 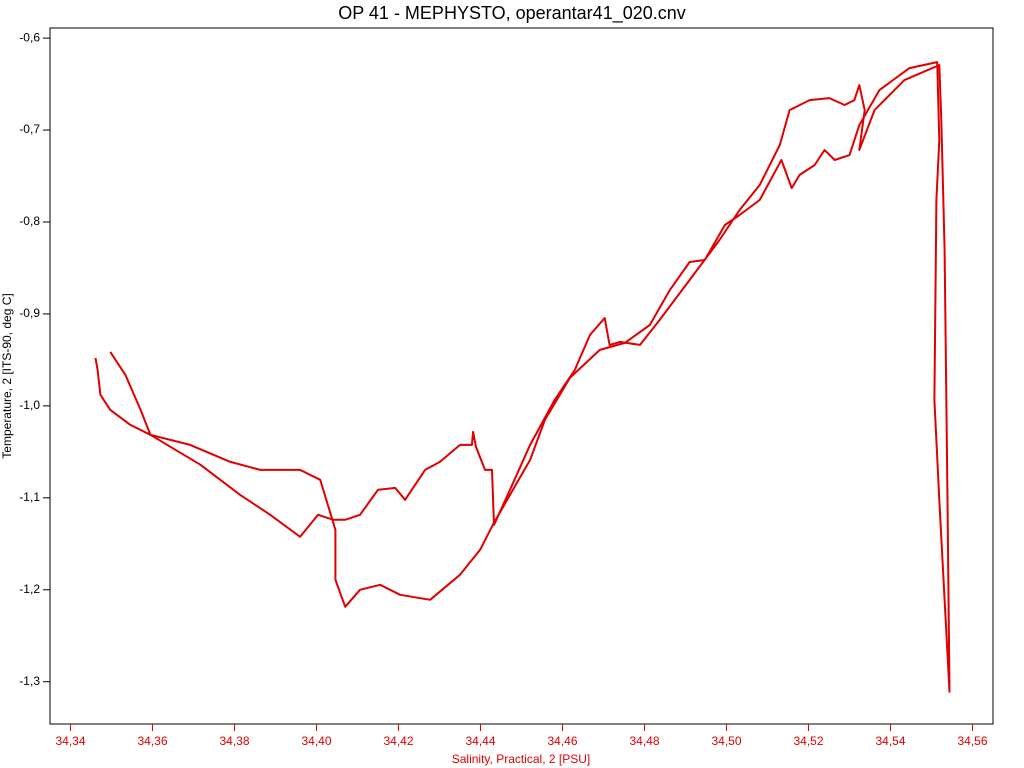 I want to click on y-axis-title: Temperature, 2 [ITS-90, deg C], so click(x=7, y=375).